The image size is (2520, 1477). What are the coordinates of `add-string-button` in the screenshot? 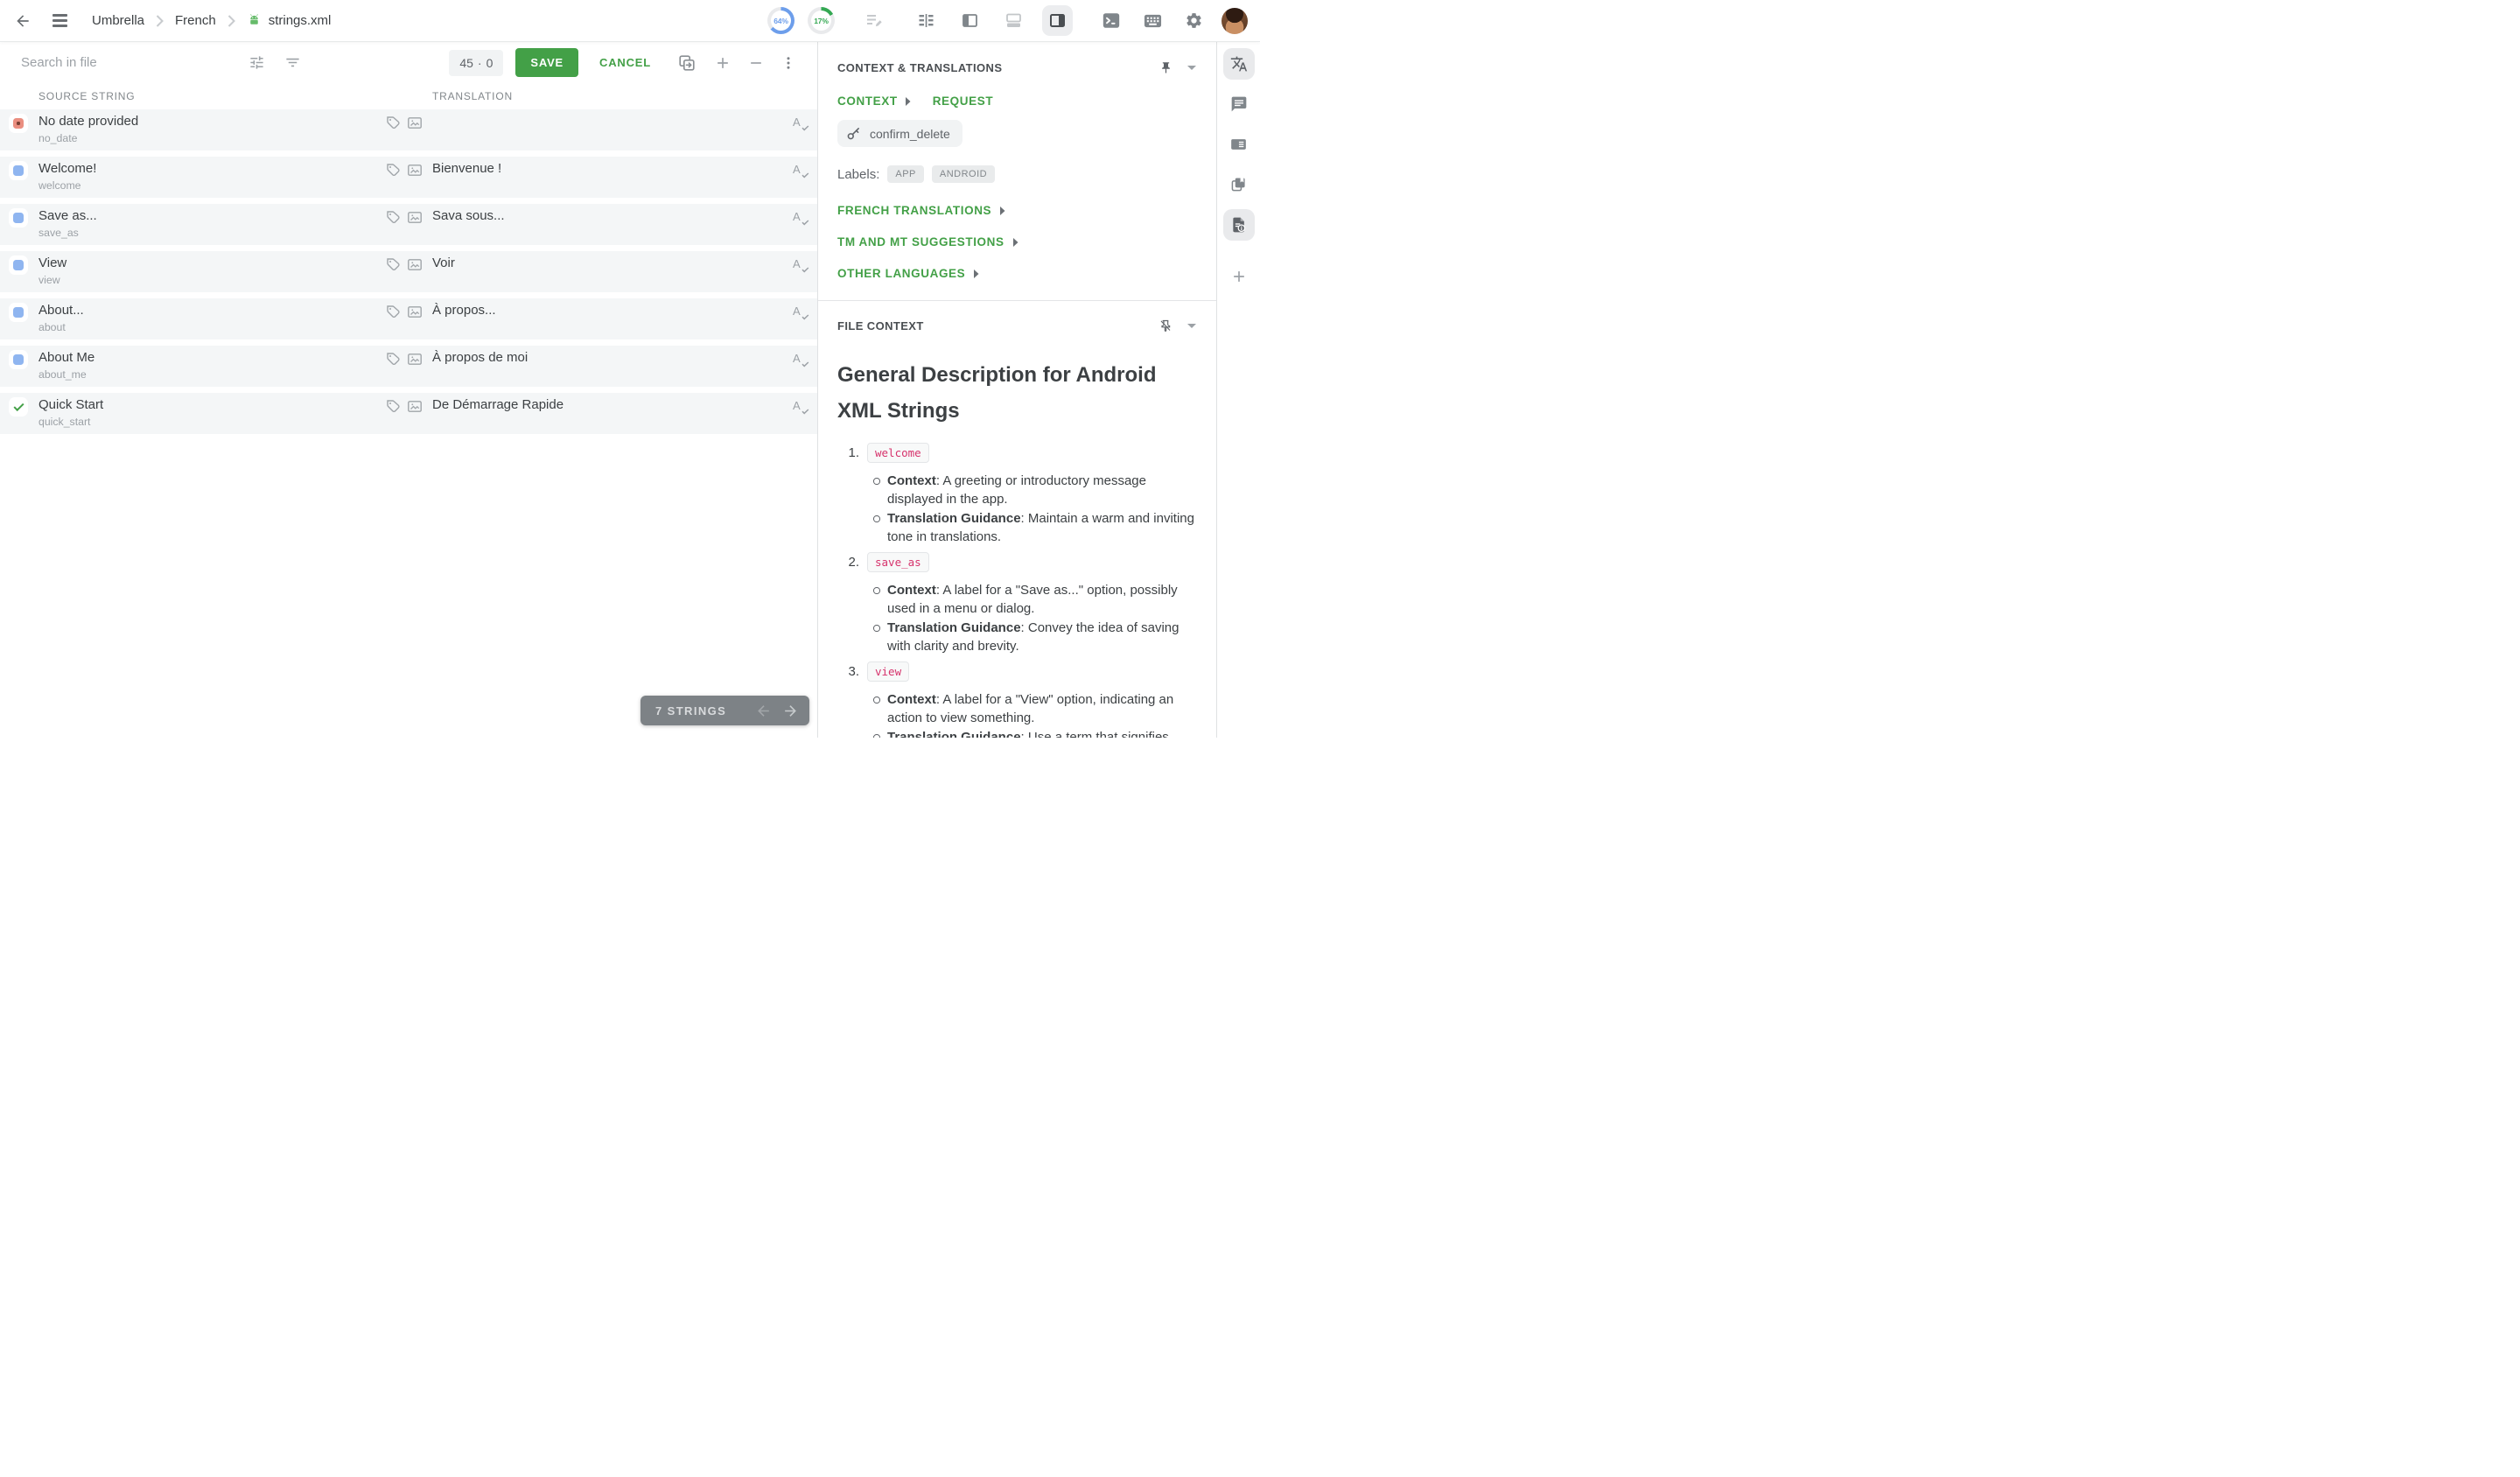 It's located at (722, 63).